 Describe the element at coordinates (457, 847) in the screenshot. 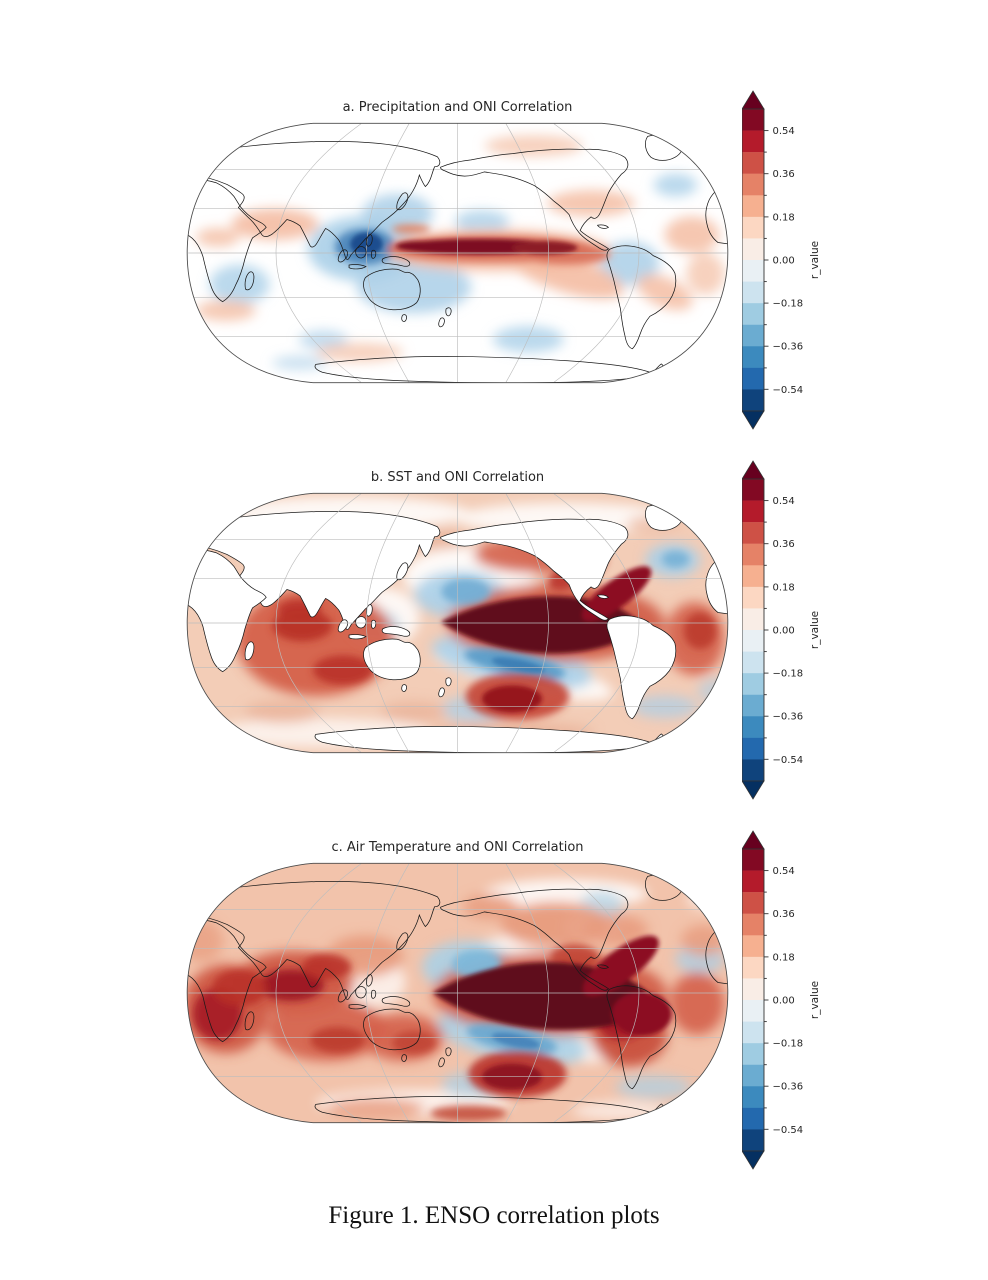

I see `panel-c-title: c. Air Temperature and ONI Correlation` at that location.